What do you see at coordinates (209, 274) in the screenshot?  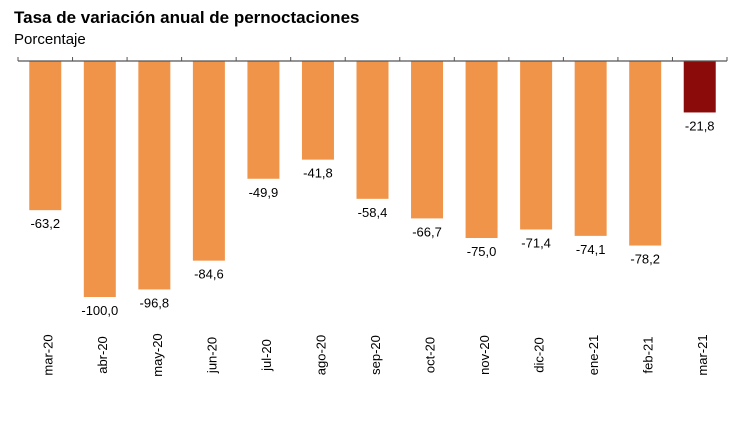 I see `data-label-jun-20: -84,6` at bounding box center [209, 274].